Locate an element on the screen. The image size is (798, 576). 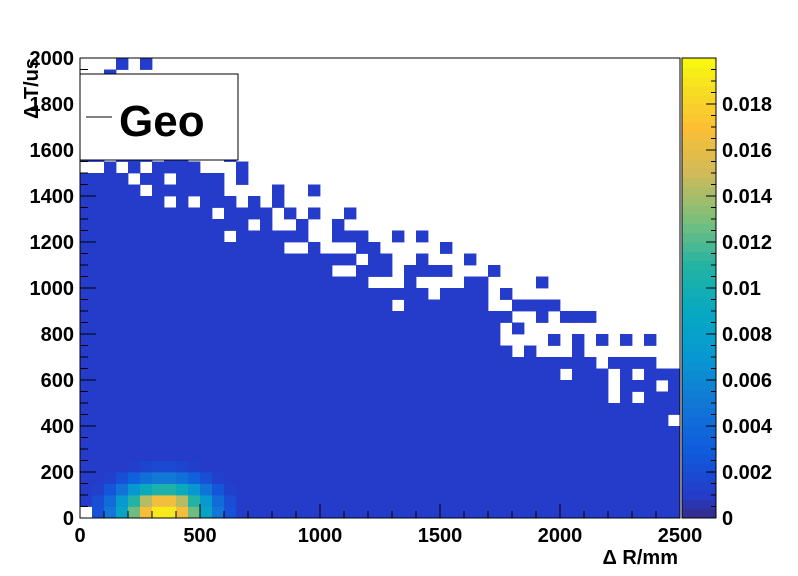
x-tick-label: 500 is located at coordinates (199, 536).